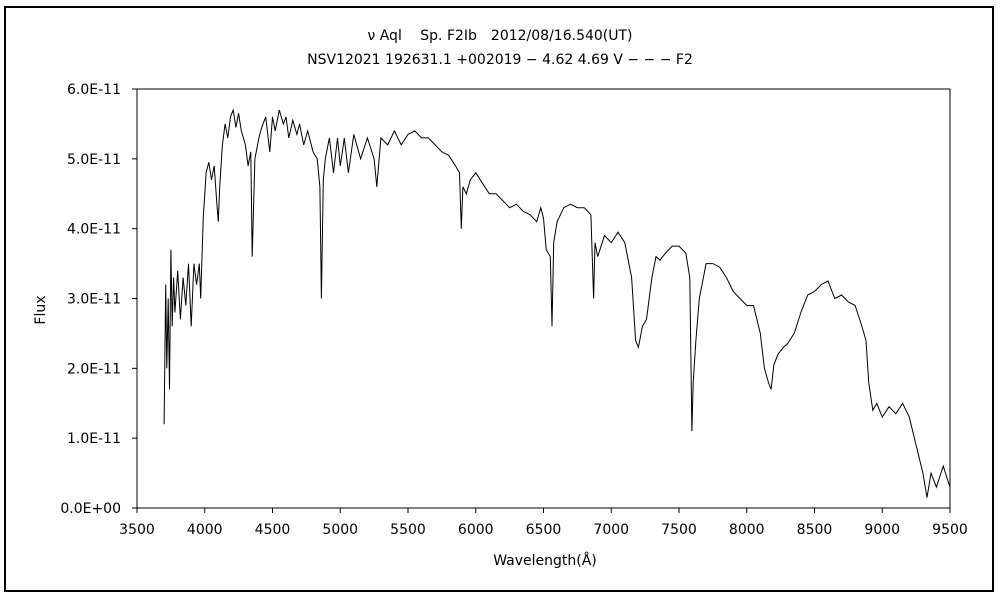 This screenshot has width=1000, height=600. I want to click on chart-title: ν Aql Sp. F2Ib 2012/08/16.540(UT), so click(500, 36).